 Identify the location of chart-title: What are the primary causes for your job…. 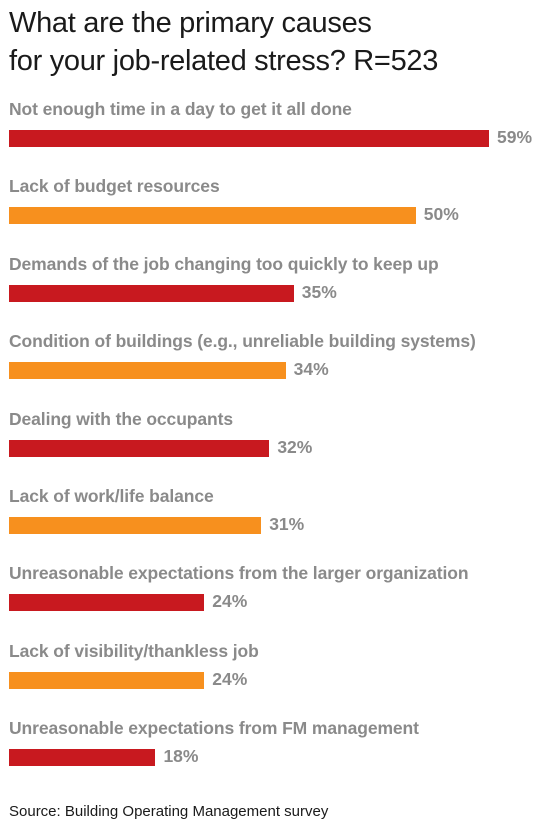
(276, 42).